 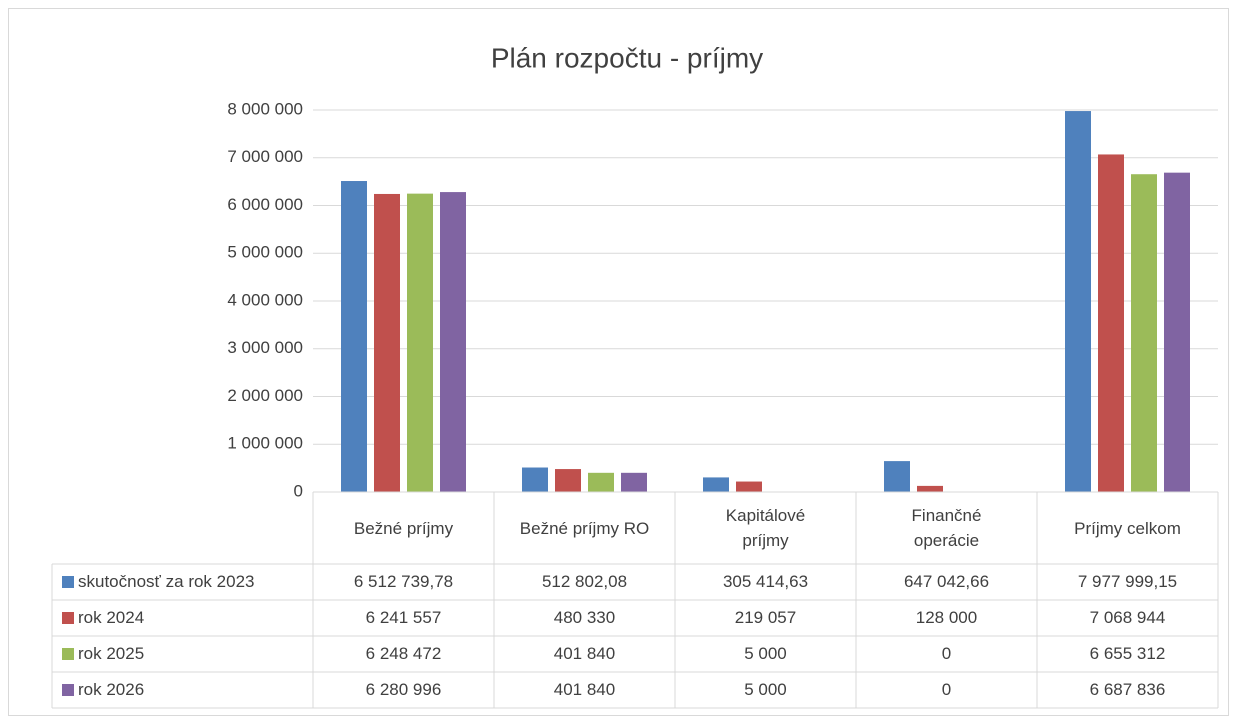 I want to click on category-cell: Príjmy celkom, so click(x=1127, y=528).